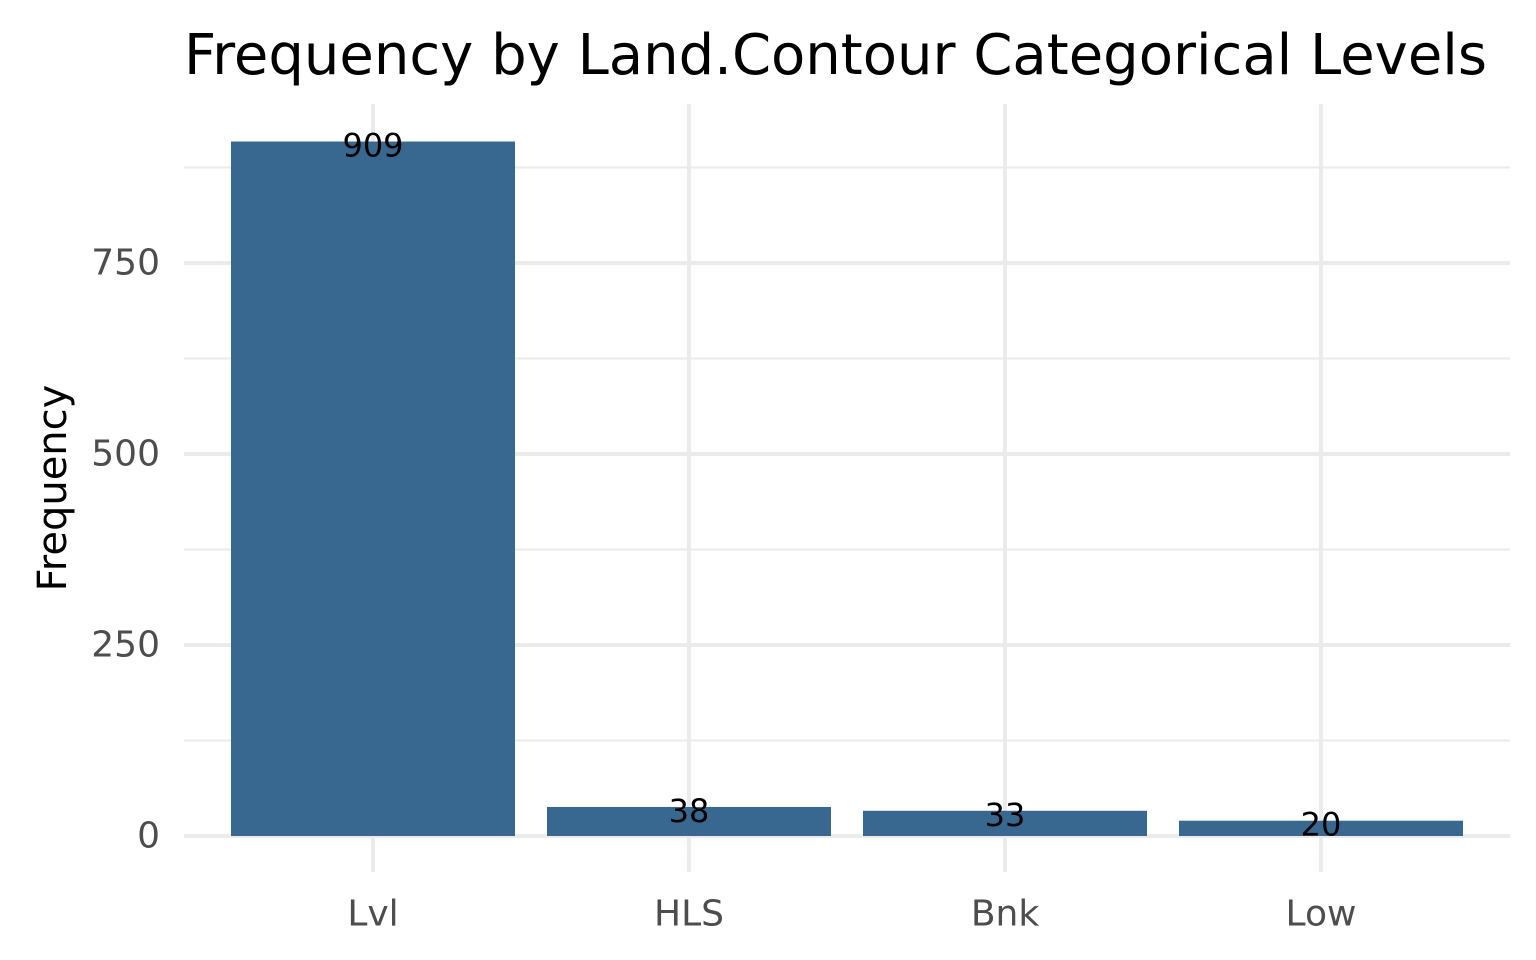  What do you see at coordinates (125, 263) in the screenshot?
I see `y-tick-label: 750` at bounding box center [125, 263].